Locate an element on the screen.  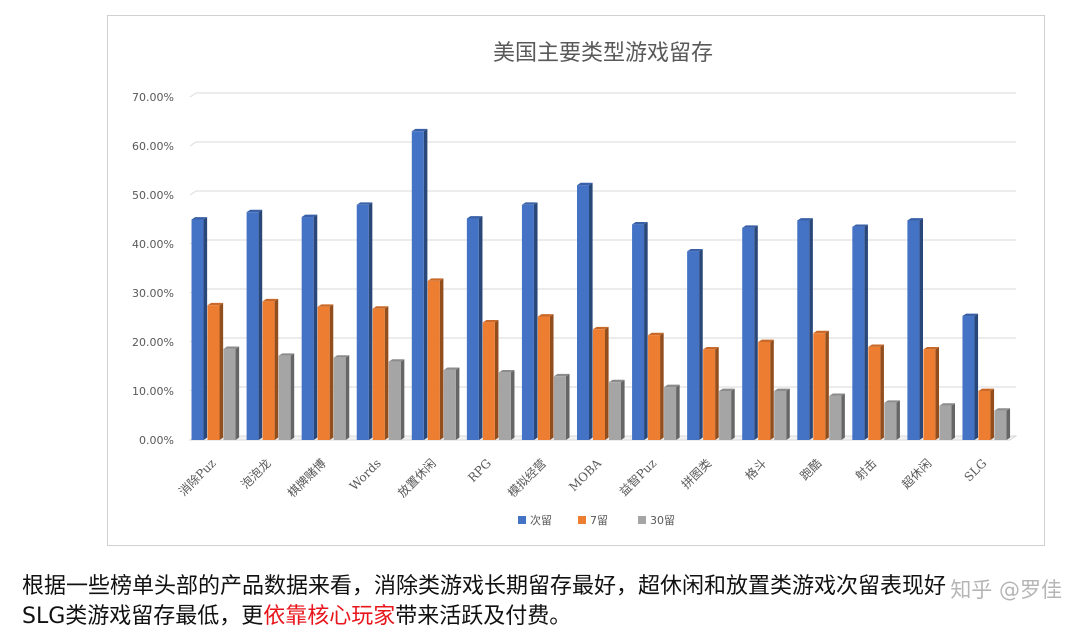
y-tick-label: 50.00% is located at coordinates (153, 195).